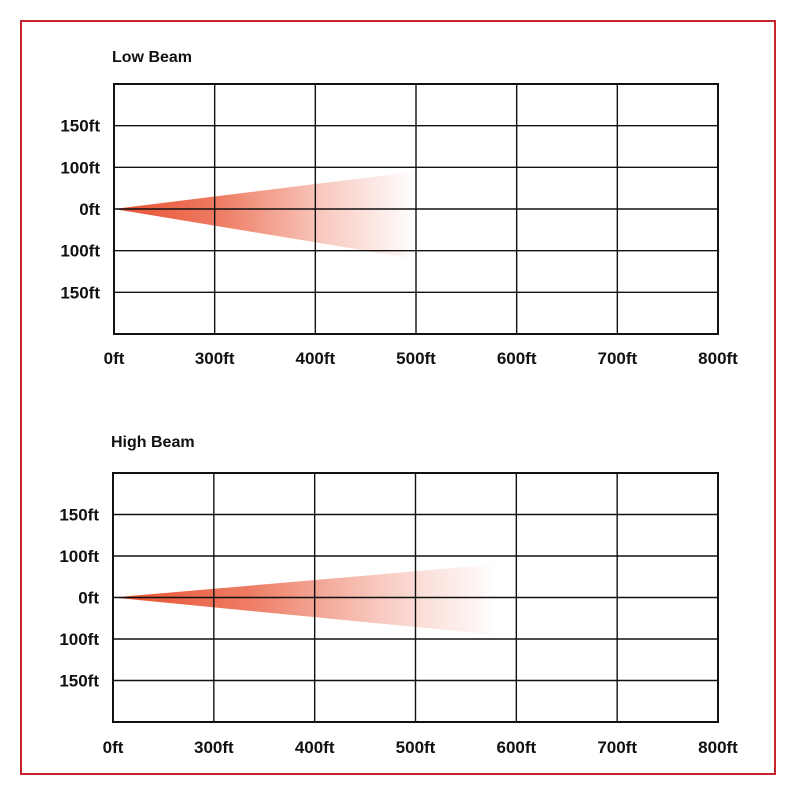  Describe the element at coordinates (153, 442) in the screenshot. I see `chart-title: High Beam` at that location.